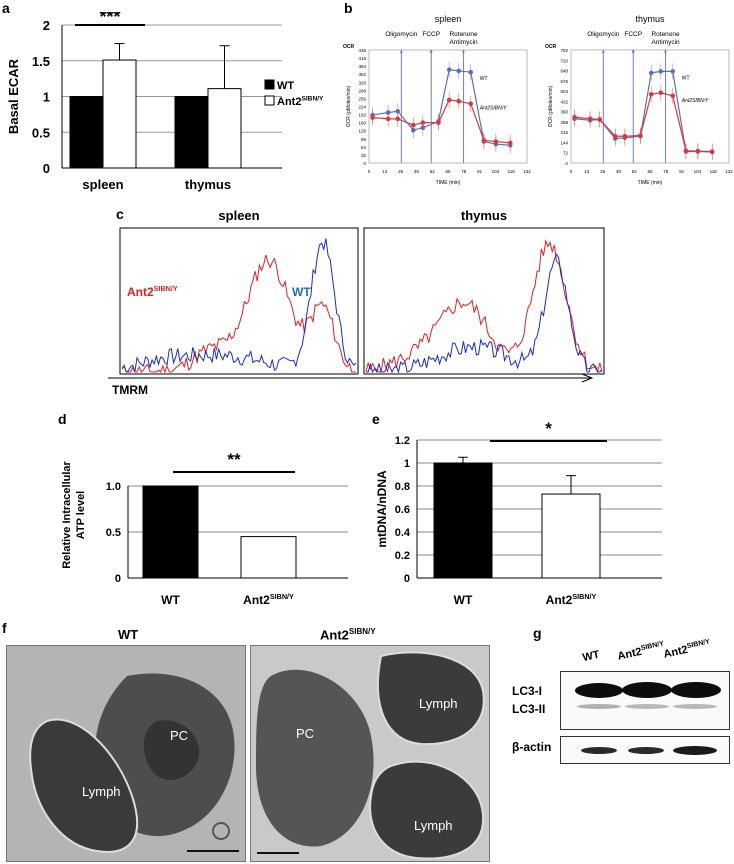 The width and height of the screenshot is (734, 864). I want to click on ytick-chart-b2-7: 504, so click(564, 91).